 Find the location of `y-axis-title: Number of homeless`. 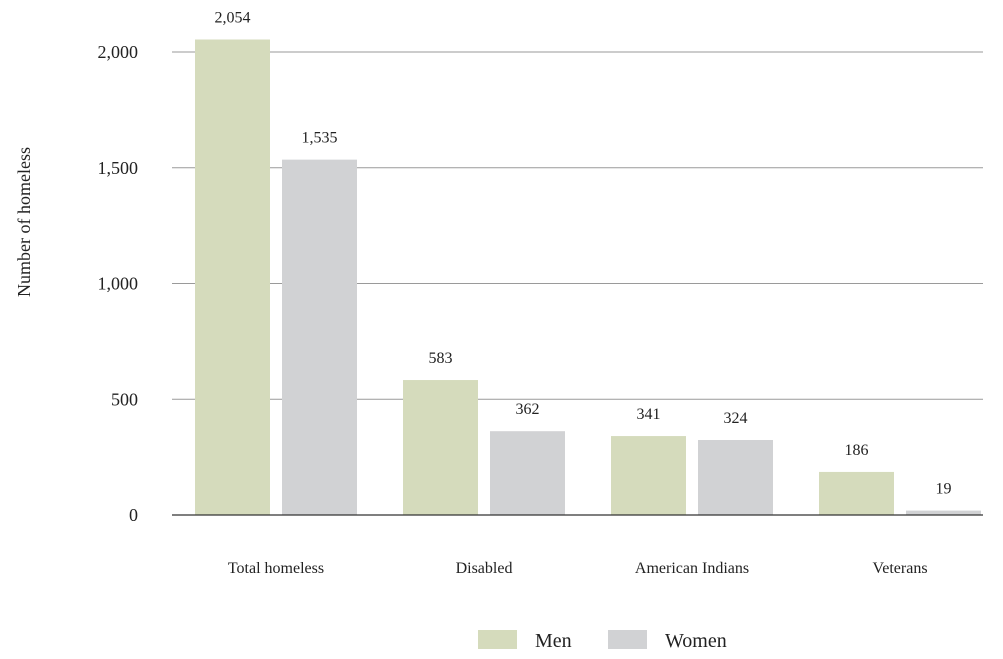

y-axis-title: Number of homeless is located at coordinates (24, 222).